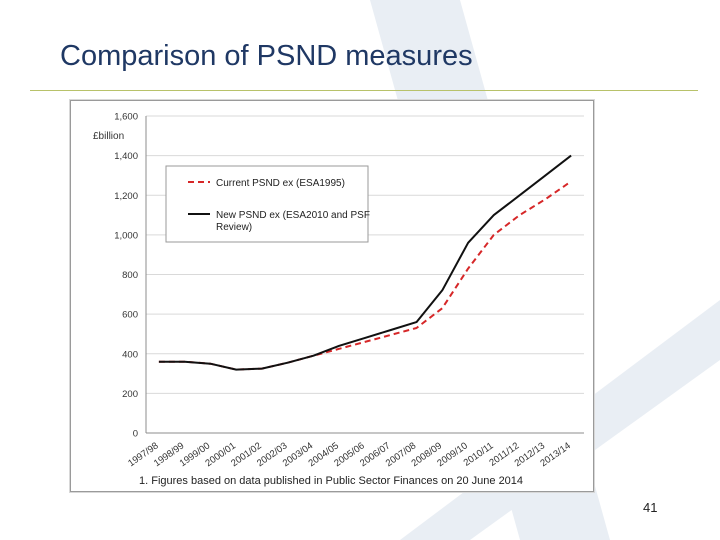  I want to click on title-divider, so click(364, 90).